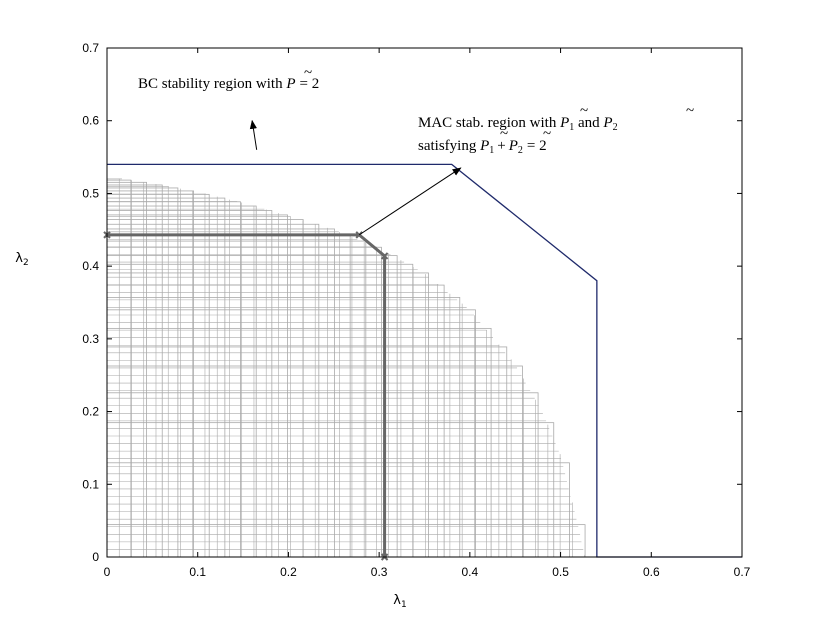 This screenshot has height=627, width=821. I want to click on mac-annot-sp1: P, so click(484, 146).